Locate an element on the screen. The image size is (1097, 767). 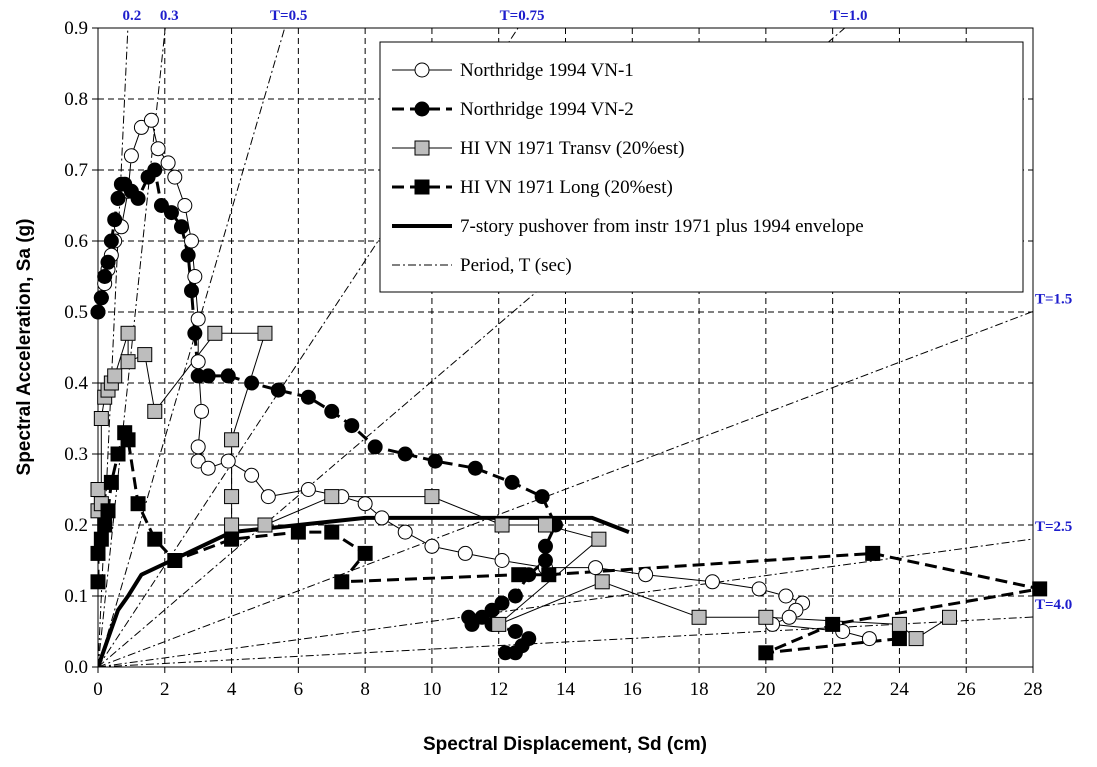
y-tick-label: 0.1 is located at coordinates (76, 596).